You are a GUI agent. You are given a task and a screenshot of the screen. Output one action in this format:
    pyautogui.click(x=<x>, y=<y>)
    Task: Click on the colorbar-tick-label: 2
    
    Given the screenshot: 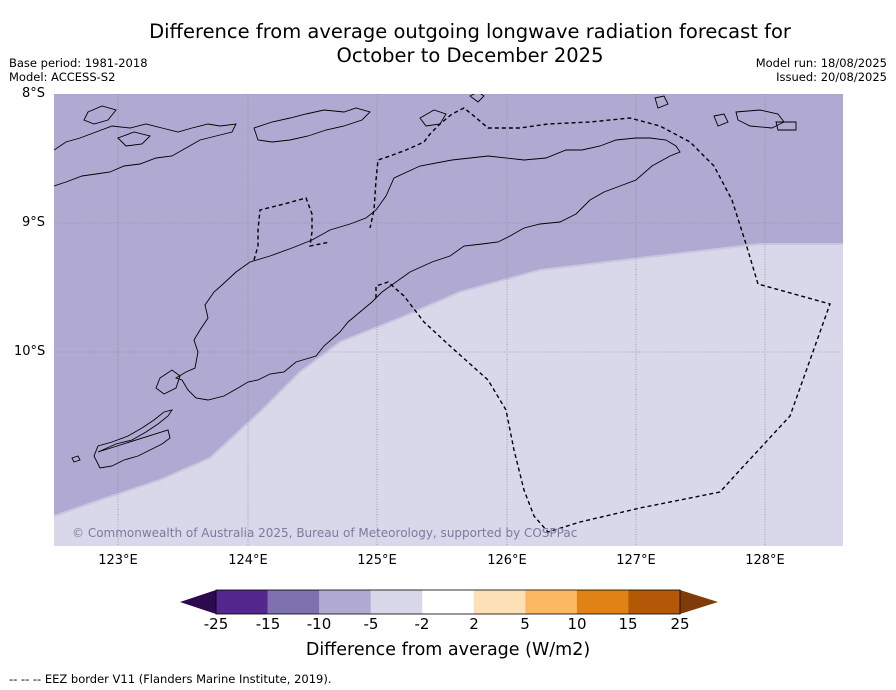 What is the action you would take?
    pyautogui.click(x=474, y=624)
    